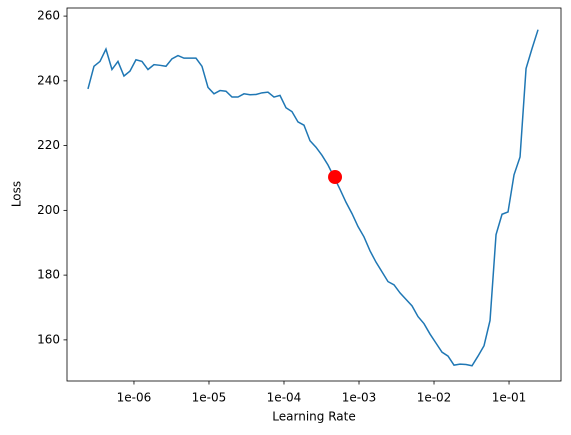 The width and height of the screenshot is (571, 435). Describe the element at coordinates (48, 210) in the screenshot. I see `y-tick-label: 200` at that location.